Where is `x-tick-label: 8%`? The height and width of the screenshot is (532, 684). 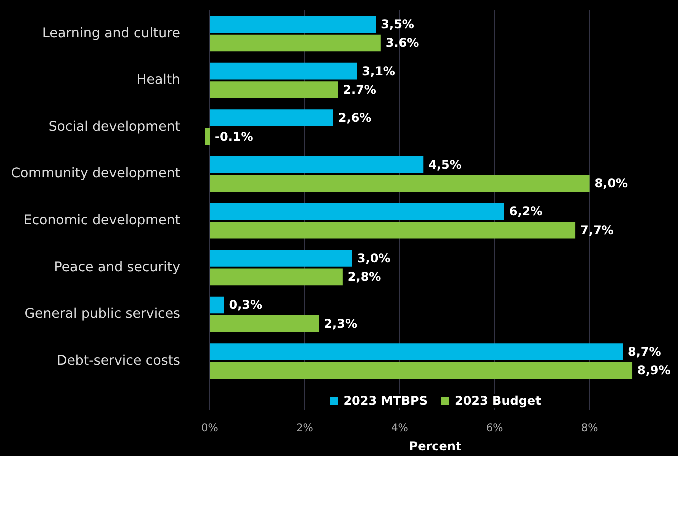
x-tick-label: 8% is located at coordinates (589, 428).